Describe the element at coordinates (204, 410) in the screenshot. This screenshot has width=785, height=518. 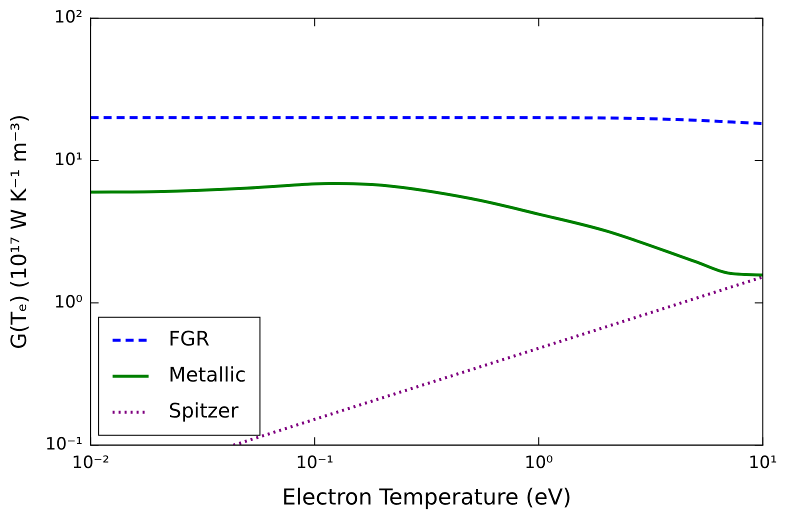
I see `legend-label: Spitzer` at that location.